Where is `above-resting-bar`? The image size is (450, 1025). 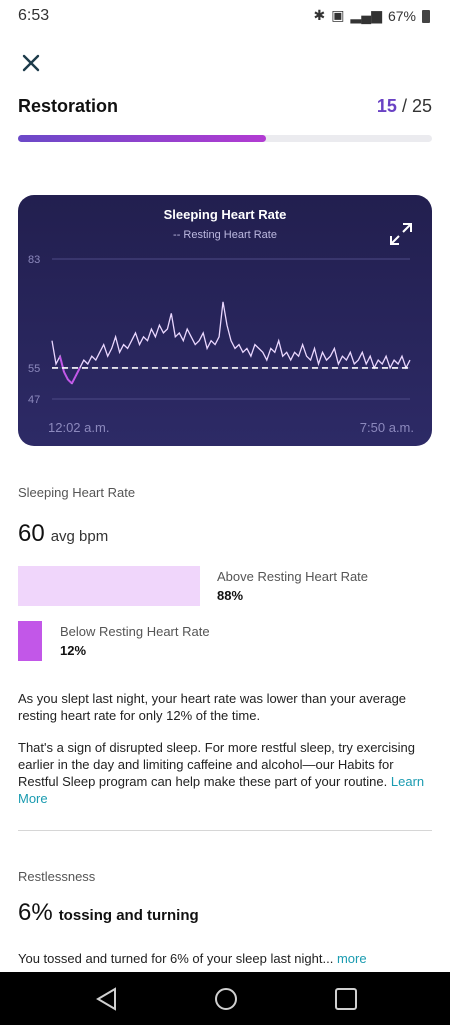 above-resting-bar is located at coordinates (109, 586).